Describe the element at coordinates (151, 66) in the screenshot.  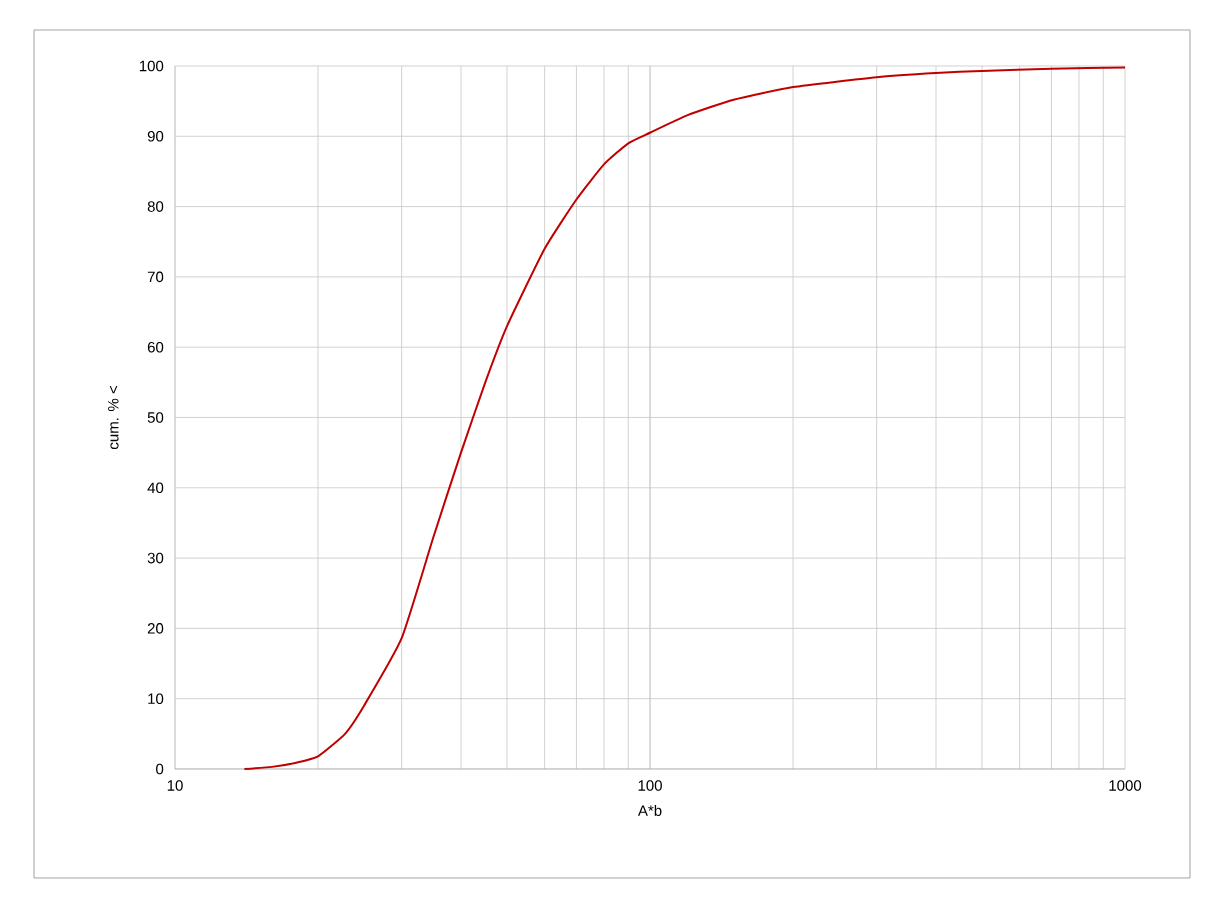
I see `y-tick-label: 100` at that location.